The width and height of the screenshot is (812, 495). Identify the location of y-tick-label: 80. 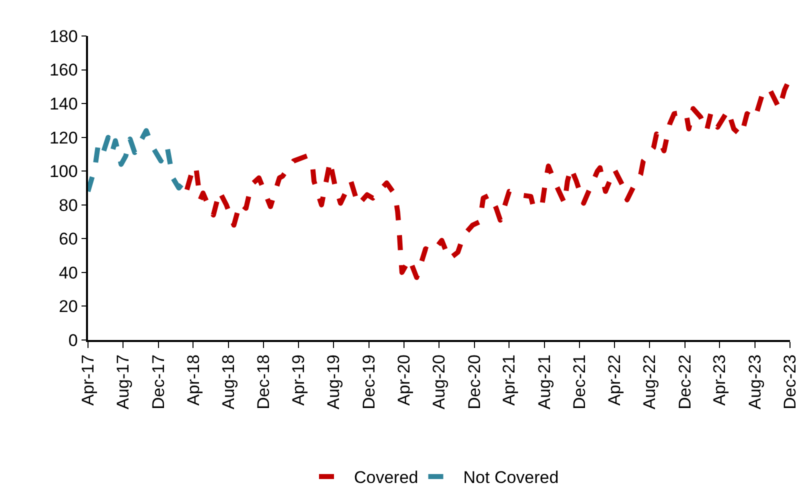
(68, 205).